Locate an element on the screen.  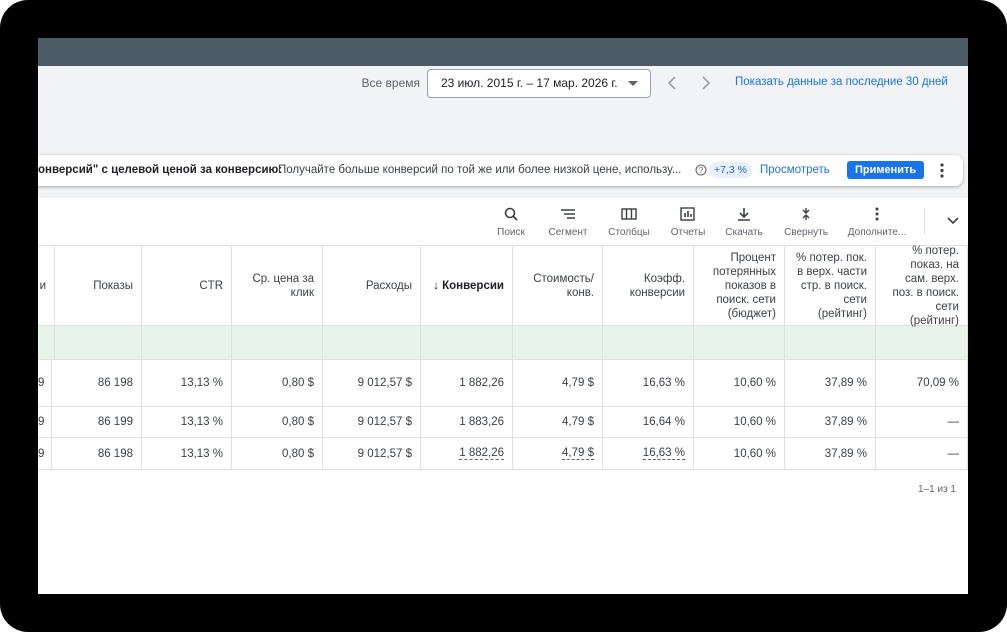
table-cell: 70,09 % is located at coordinates (922, 383).